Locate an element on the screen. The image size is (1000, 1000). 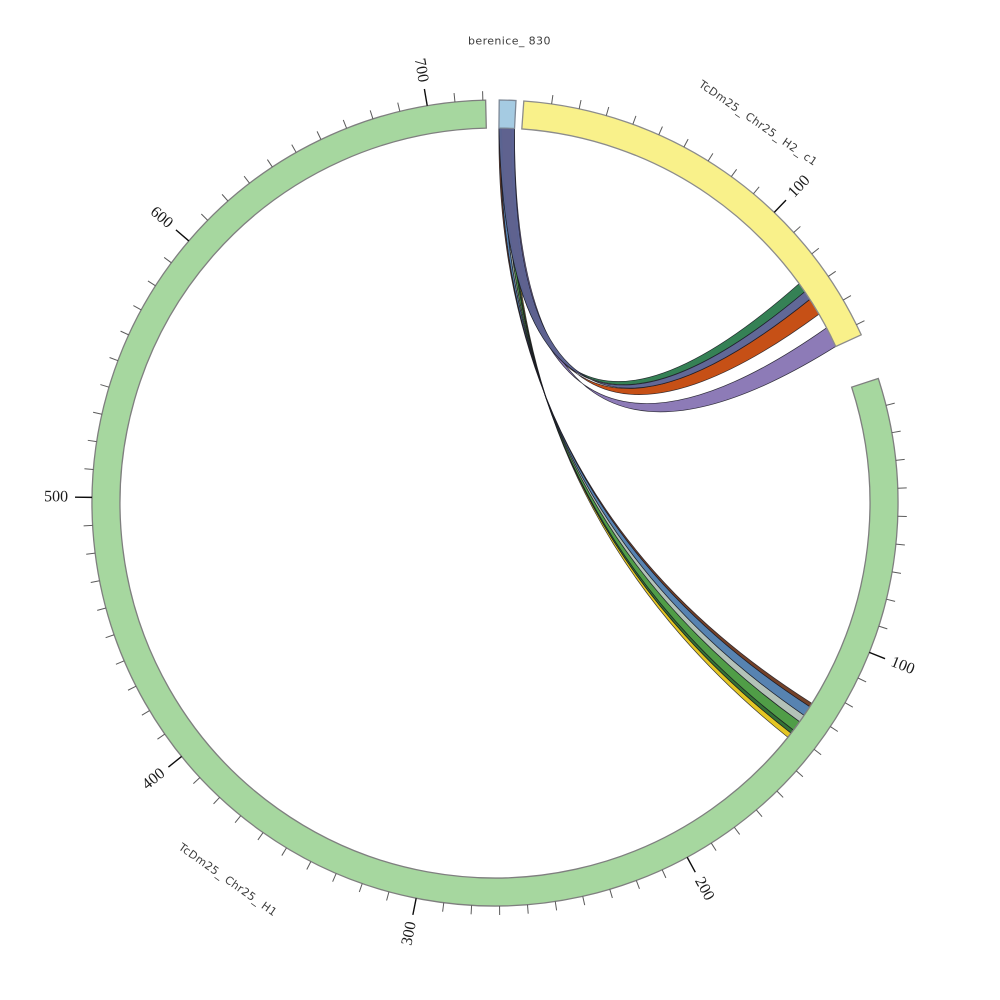
tick-label-TcDm25_Chr25_H1-200: 200 is located at coordinates (704, 888).